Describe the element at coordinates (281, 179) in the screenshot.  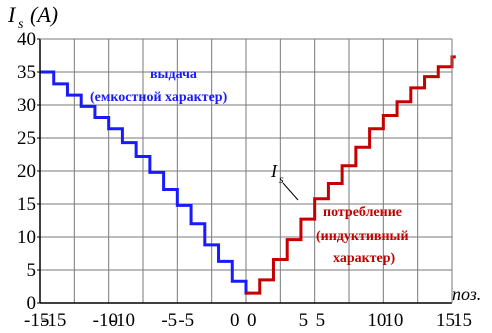
I see `is-pointer-label-sub: s` at that location.